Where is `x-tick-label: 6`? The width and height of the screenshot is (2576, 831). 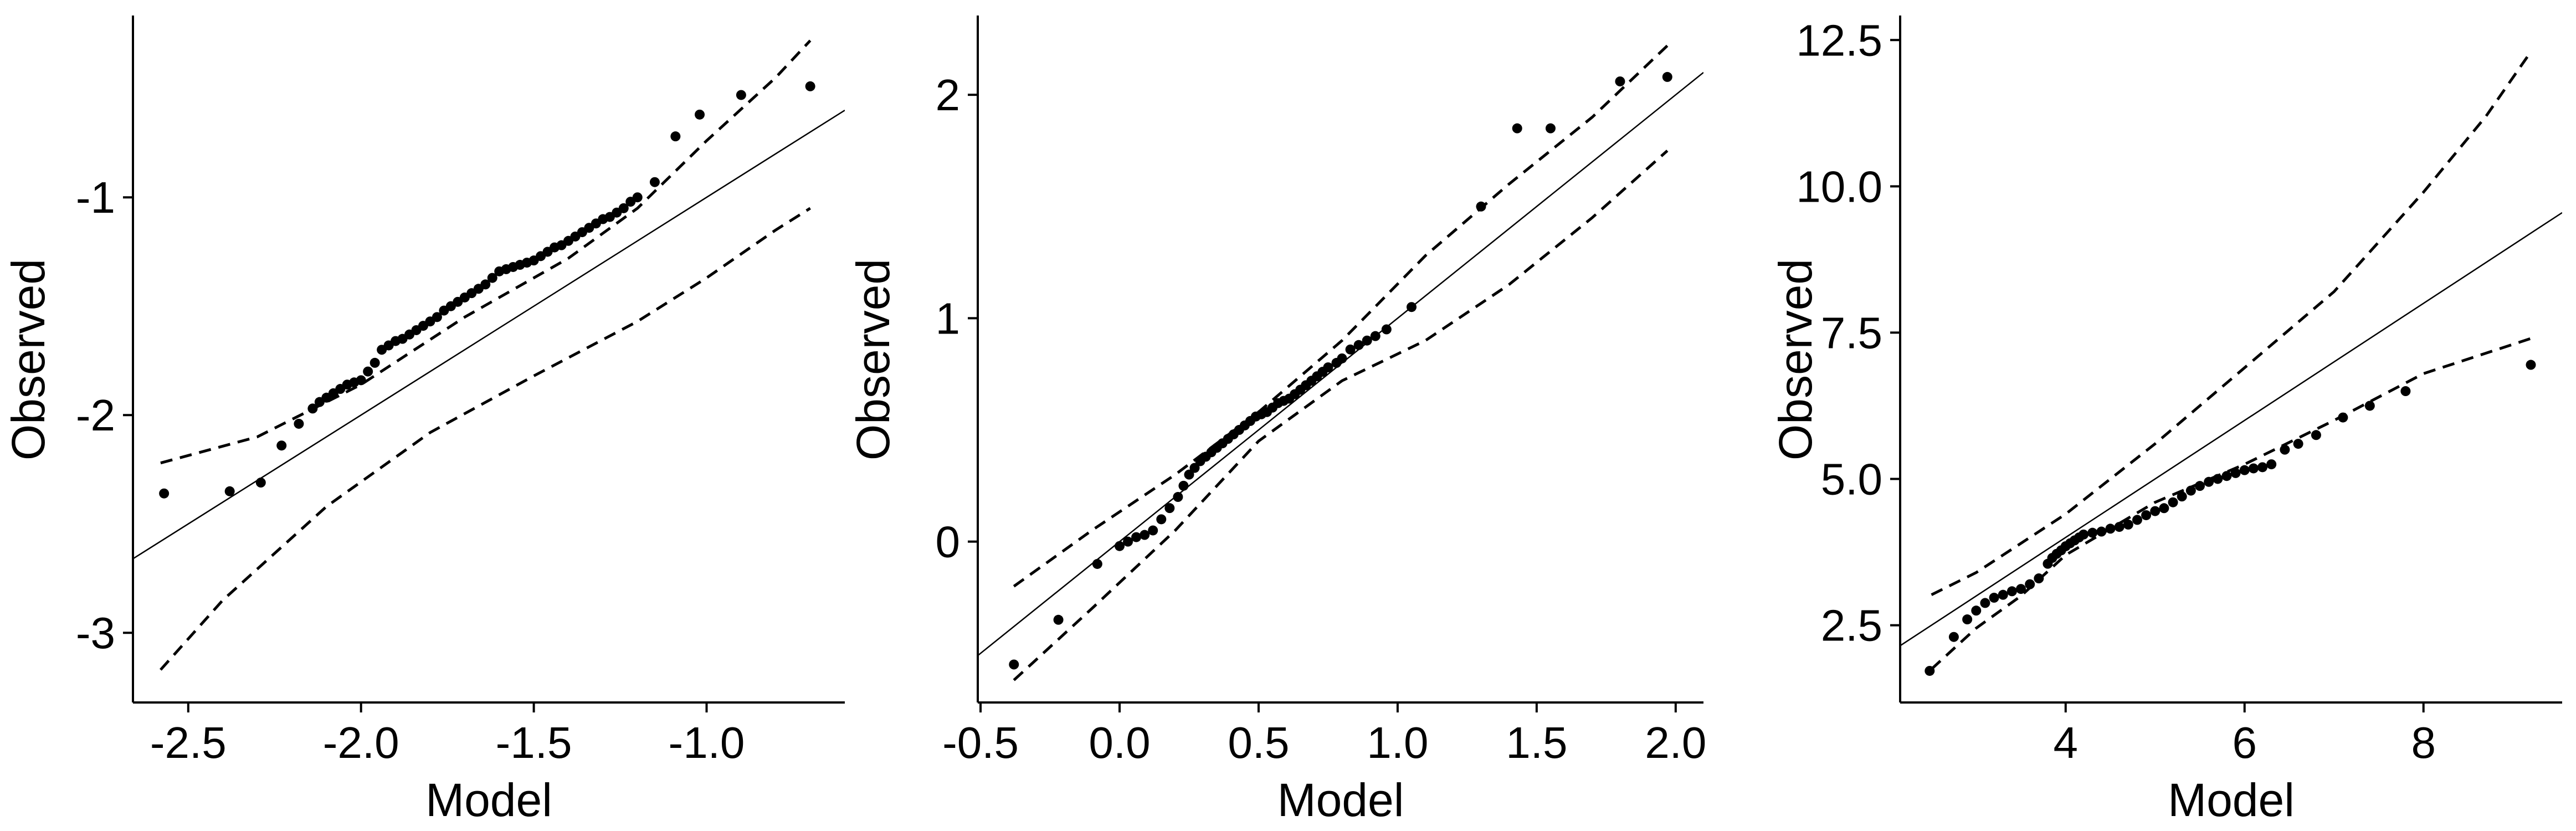 x-tick-label: 6 is located at coordinates (2244, 743).